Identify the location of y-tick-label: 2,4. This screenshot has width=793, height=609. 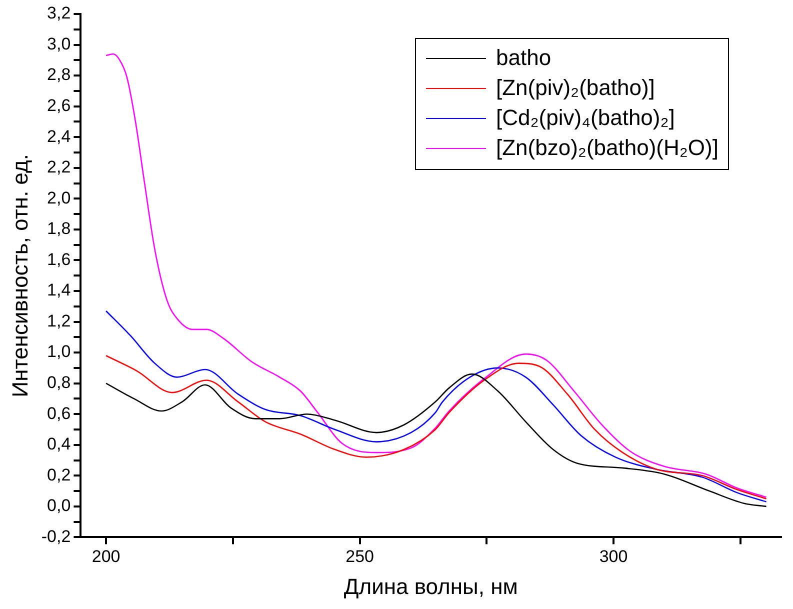
(59, 136).